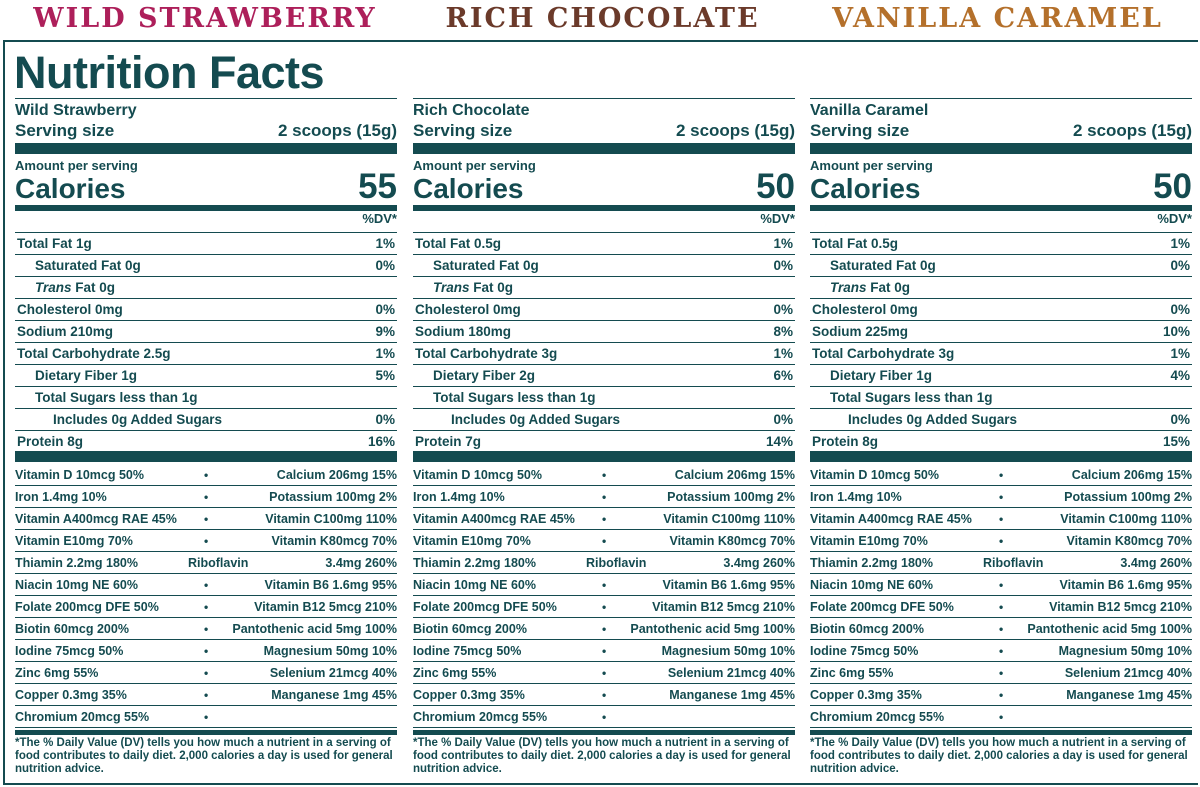 The width and height of the screenshot is (1200, 787). Describe the element at coordinates (471, 110) in the screenshot. I see `panel-flavor-name: Rich Chocolate` at that location.